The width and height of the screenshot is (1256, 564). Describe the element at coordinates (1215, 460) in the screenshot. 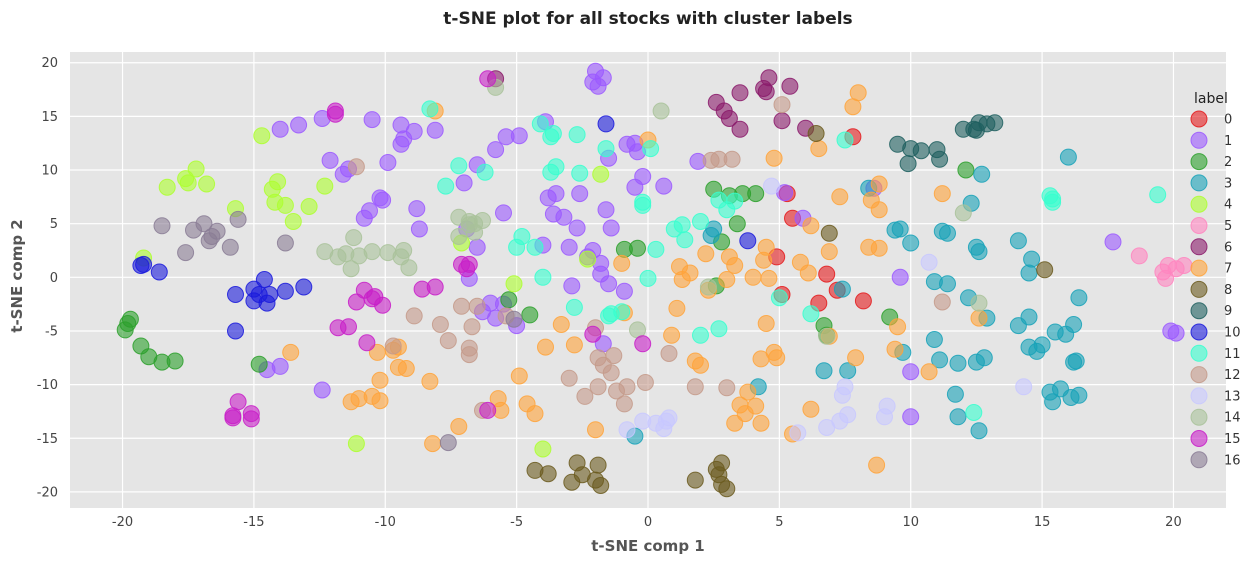

I see `legend-item-16: 16` at that location.